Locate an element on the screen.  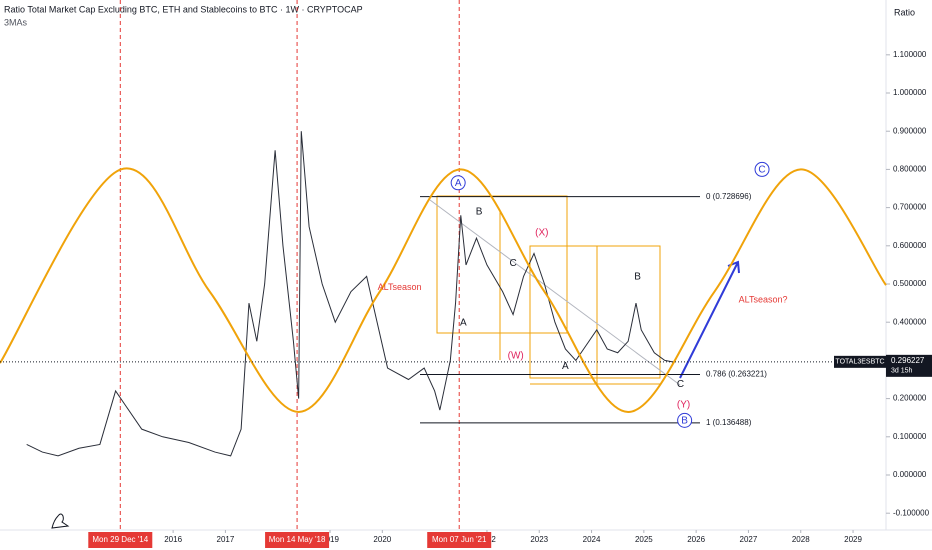
wave-label: (X) is located at coordinates (541, 233).